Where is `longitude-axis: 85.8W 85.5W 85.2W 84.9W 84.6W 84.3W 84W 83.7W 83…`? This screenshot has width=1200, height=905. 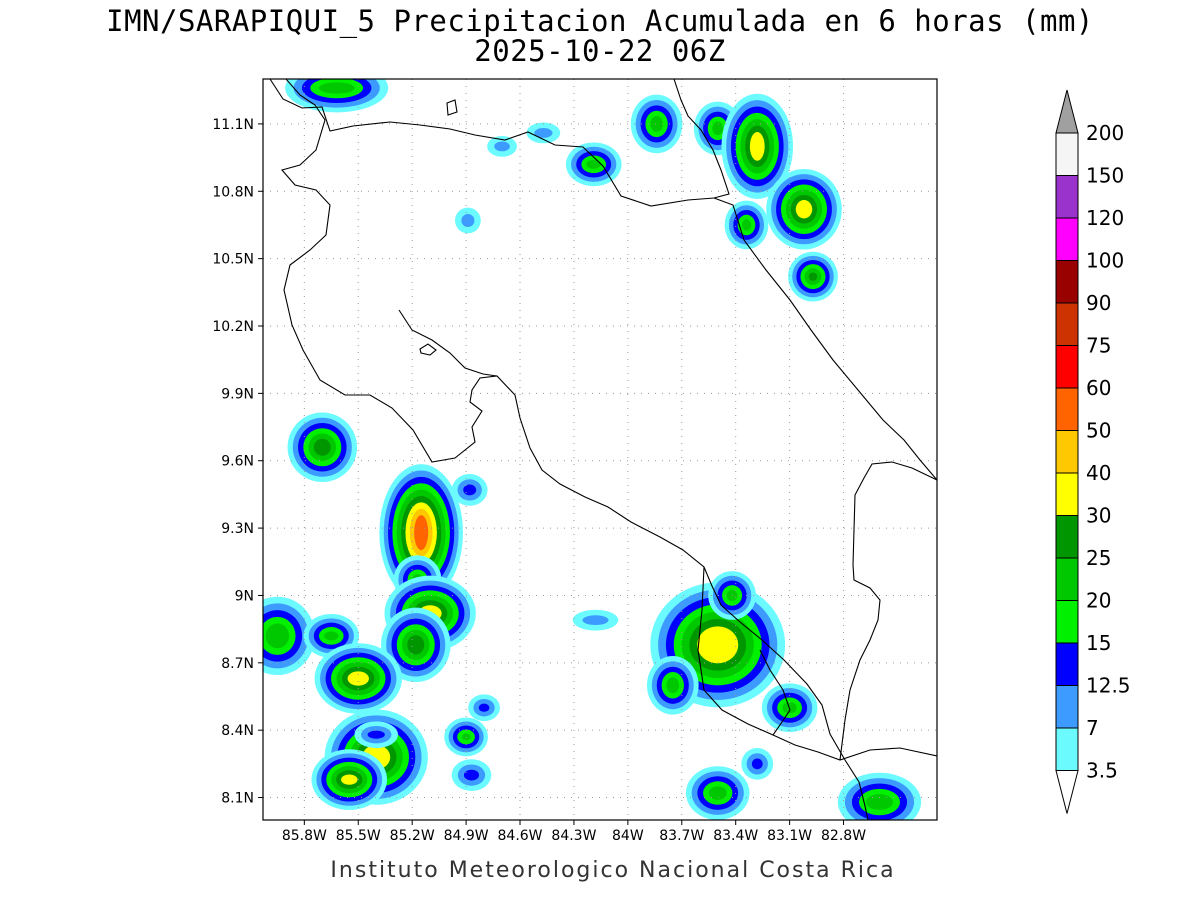
longitude-axis: 85.8W 85.5W 85.2W 84.9W 84.6W 84.3W 84W 83.7W 83… is located at coordinates (574, 832).